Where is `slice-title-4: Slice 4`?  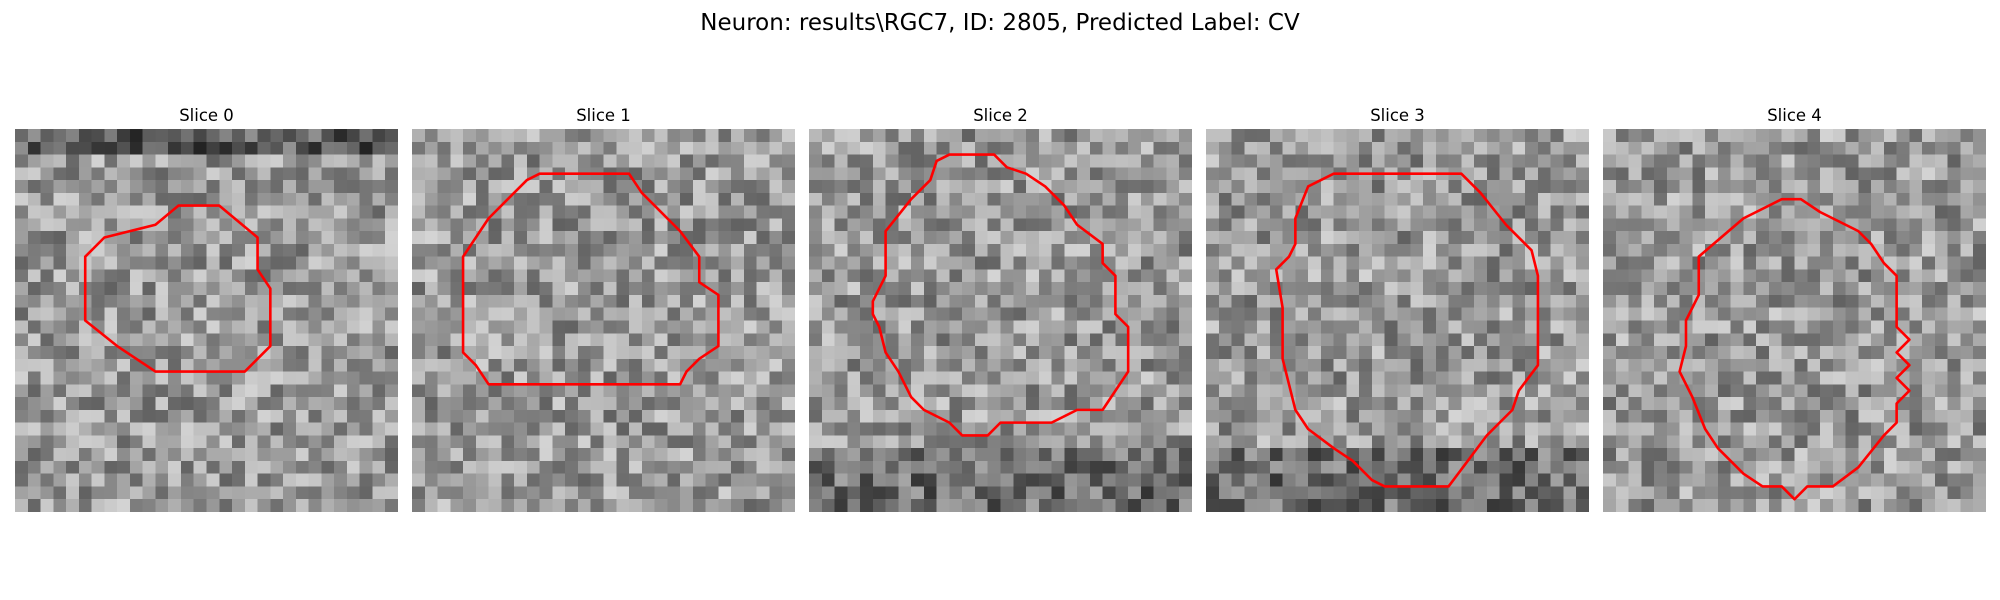
slice-title-4: Slice 4 is located at coordinates (1794, 115).